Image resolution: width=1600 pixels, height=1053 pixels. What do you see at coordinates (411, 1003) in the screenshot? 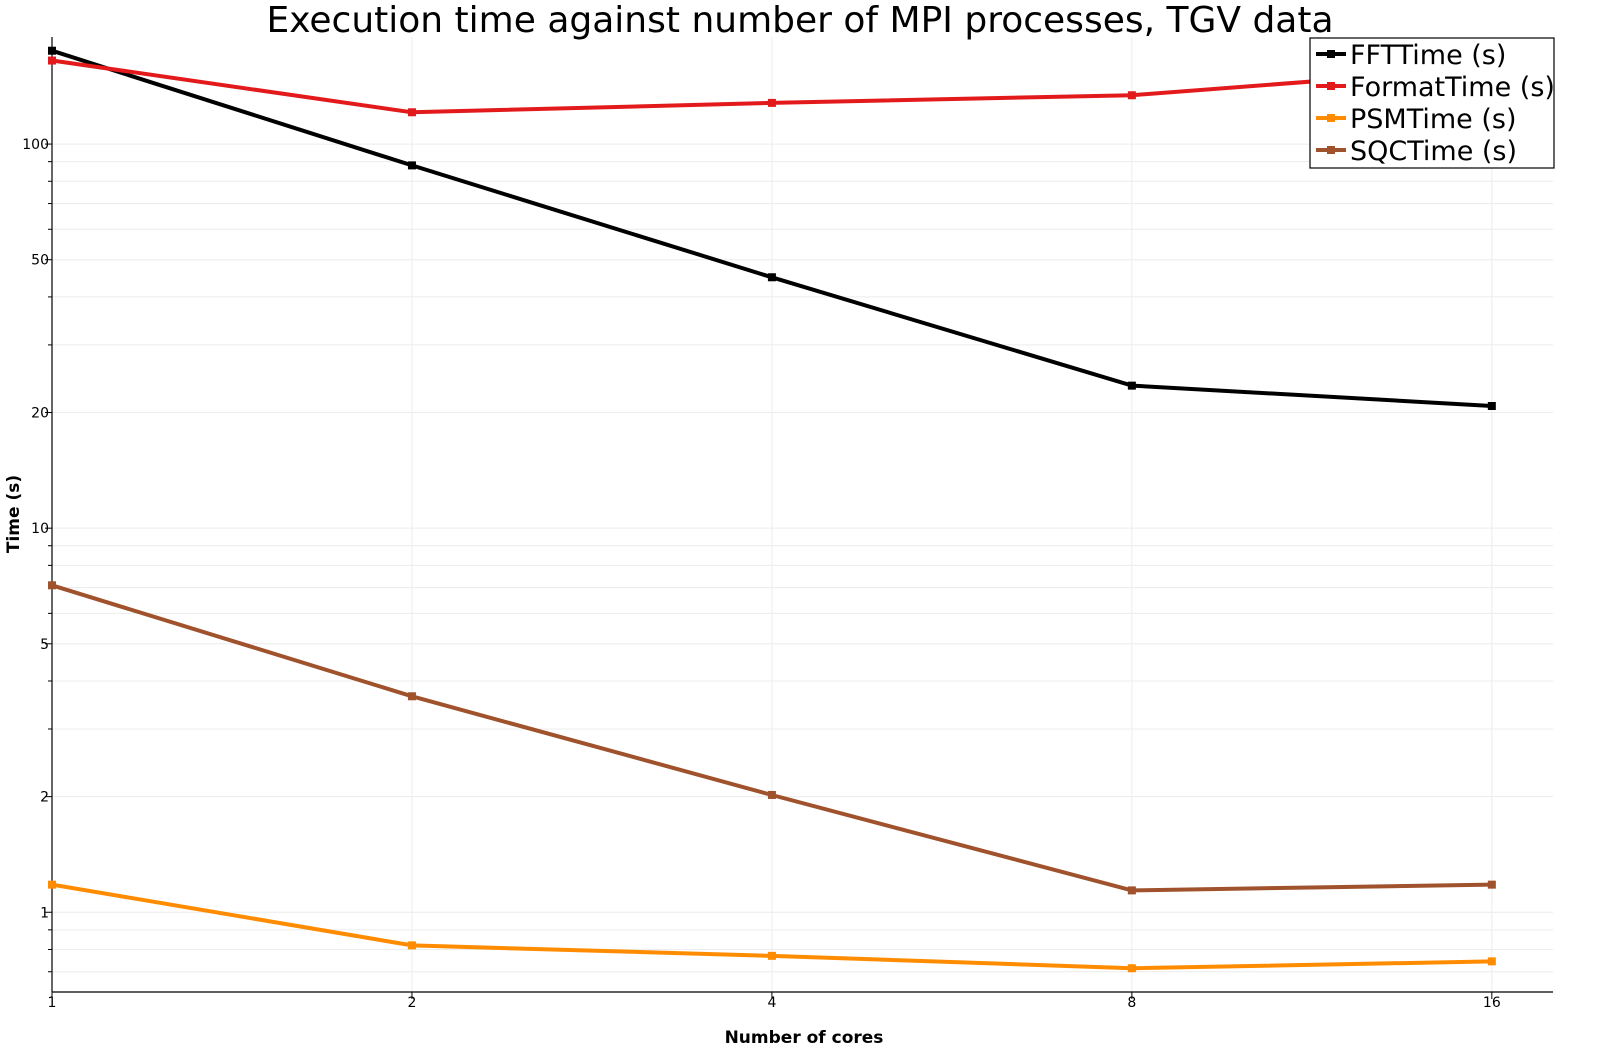
I see `x-tick-label: 2` at bounding box center [411, 1003].